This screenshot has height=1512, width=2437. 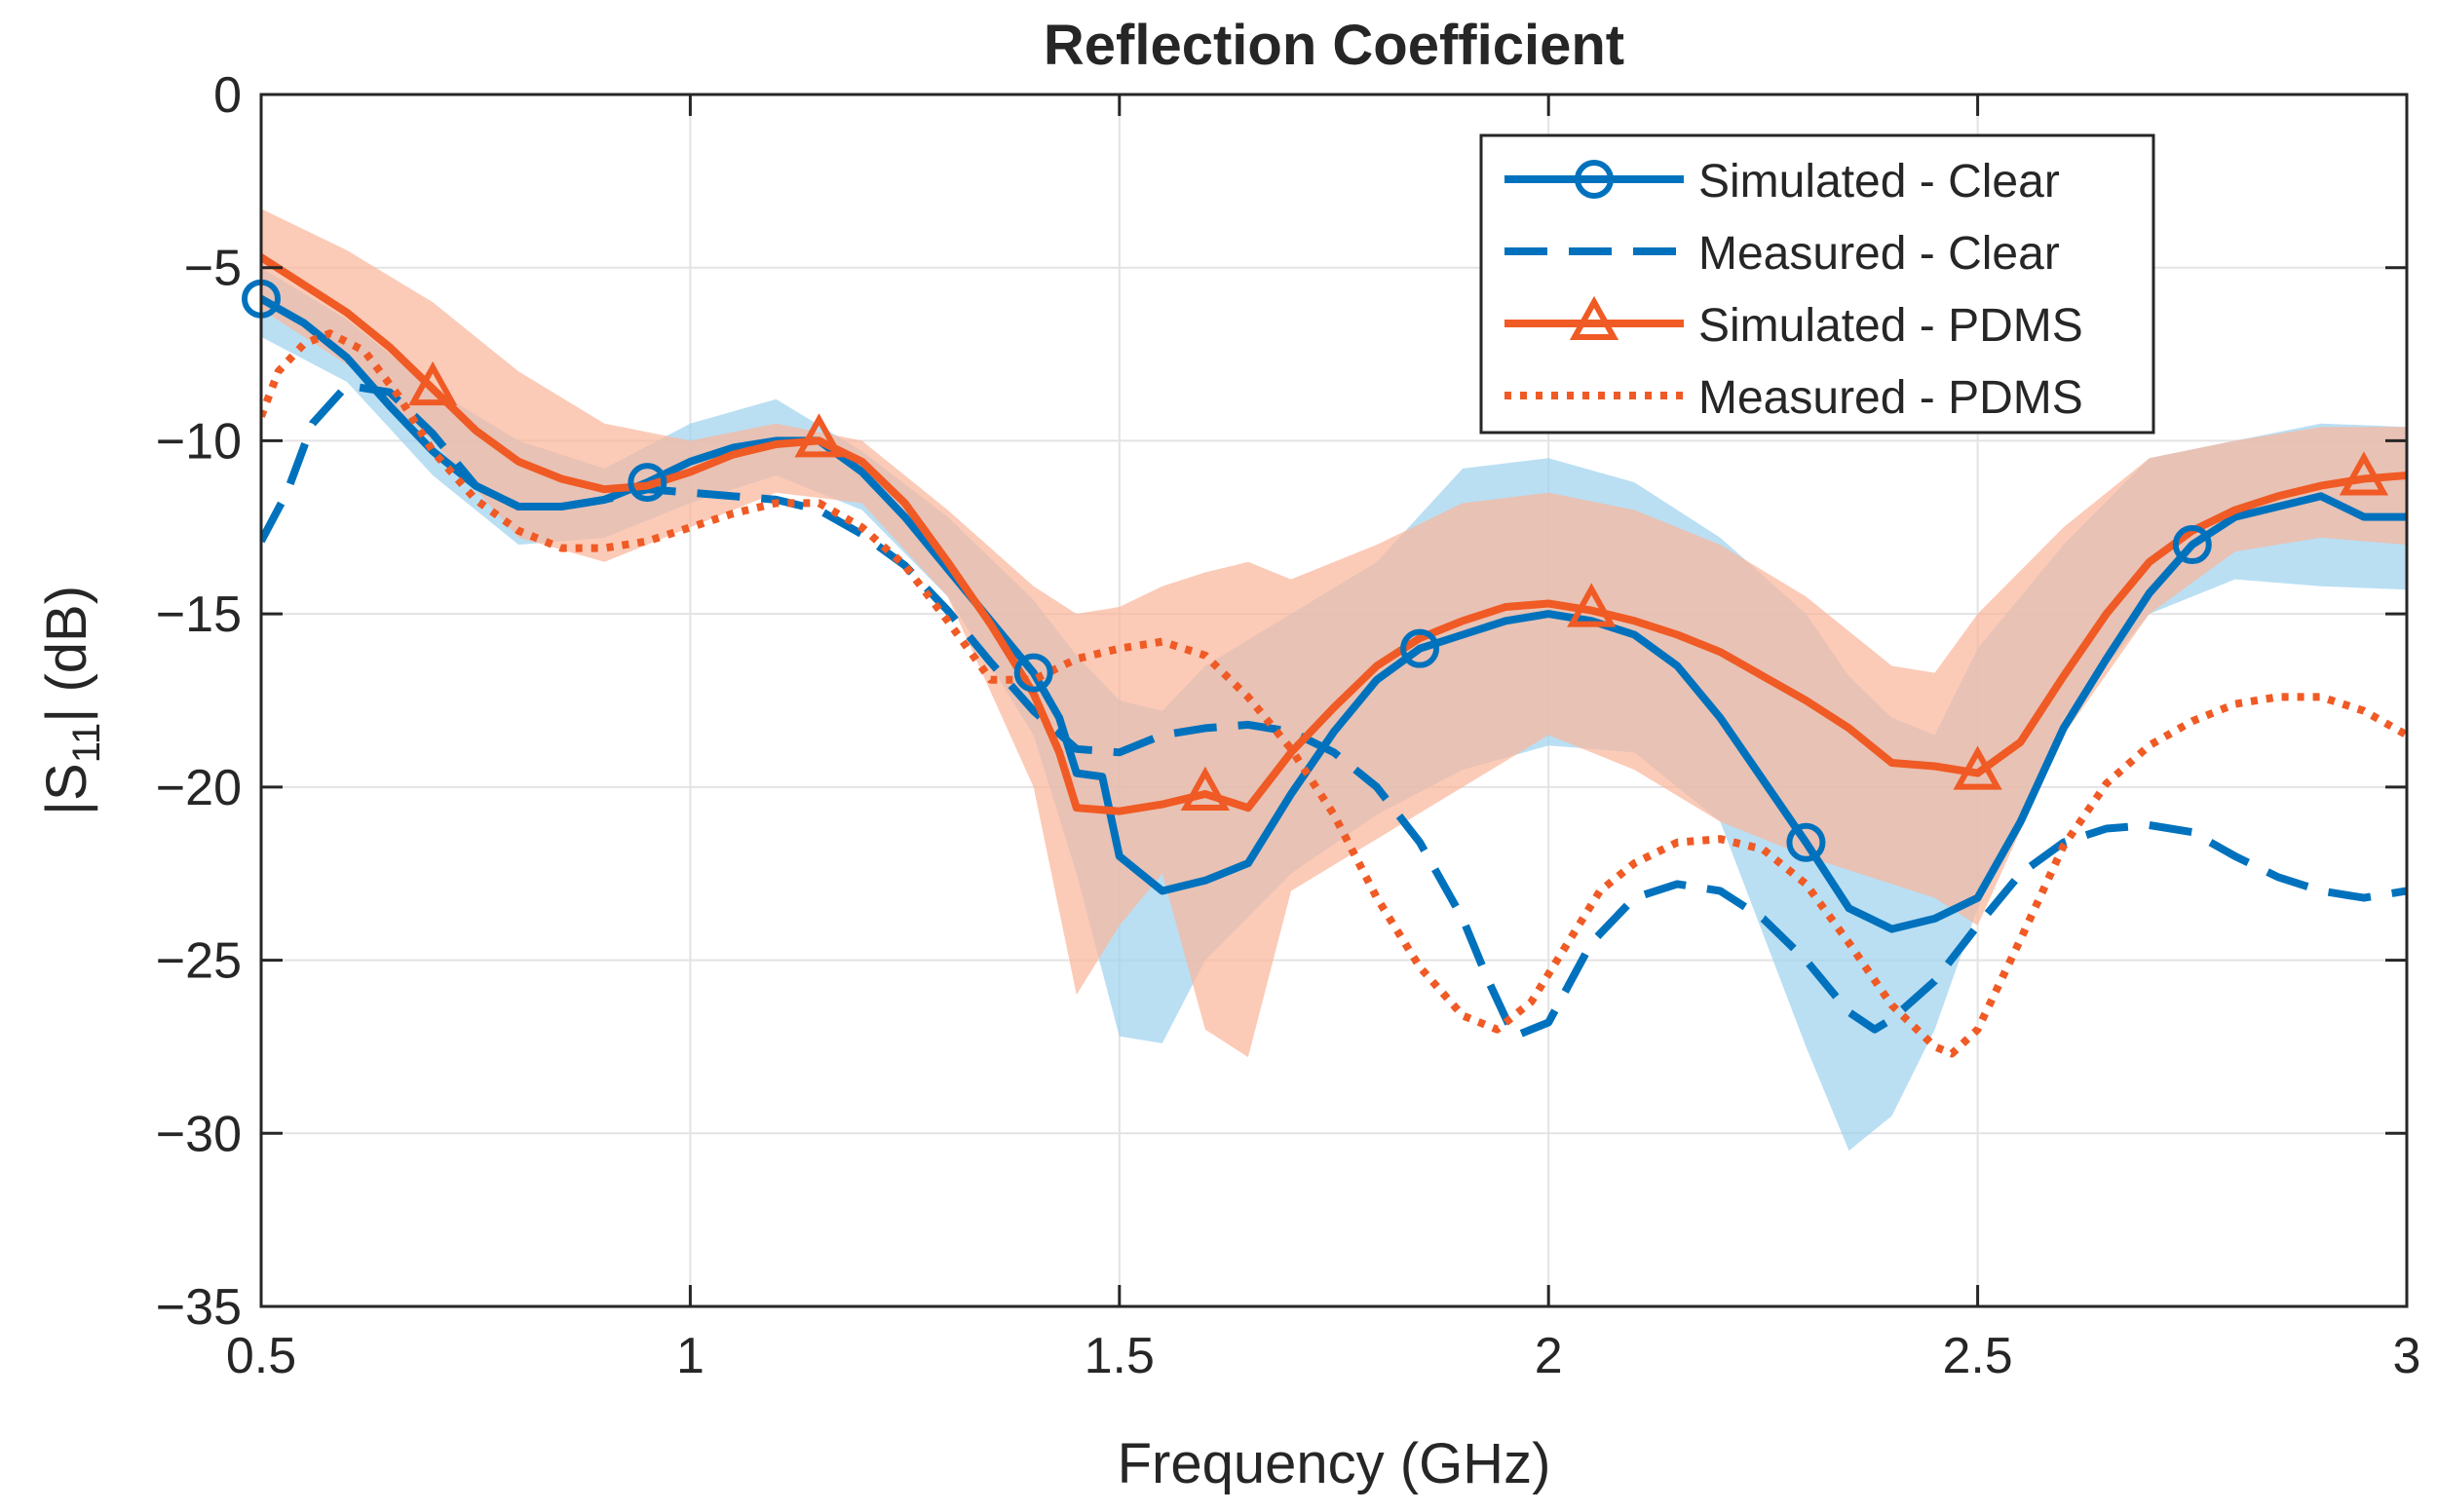 I want to click on y-tick-label: 0, so click(x=227, y=95).